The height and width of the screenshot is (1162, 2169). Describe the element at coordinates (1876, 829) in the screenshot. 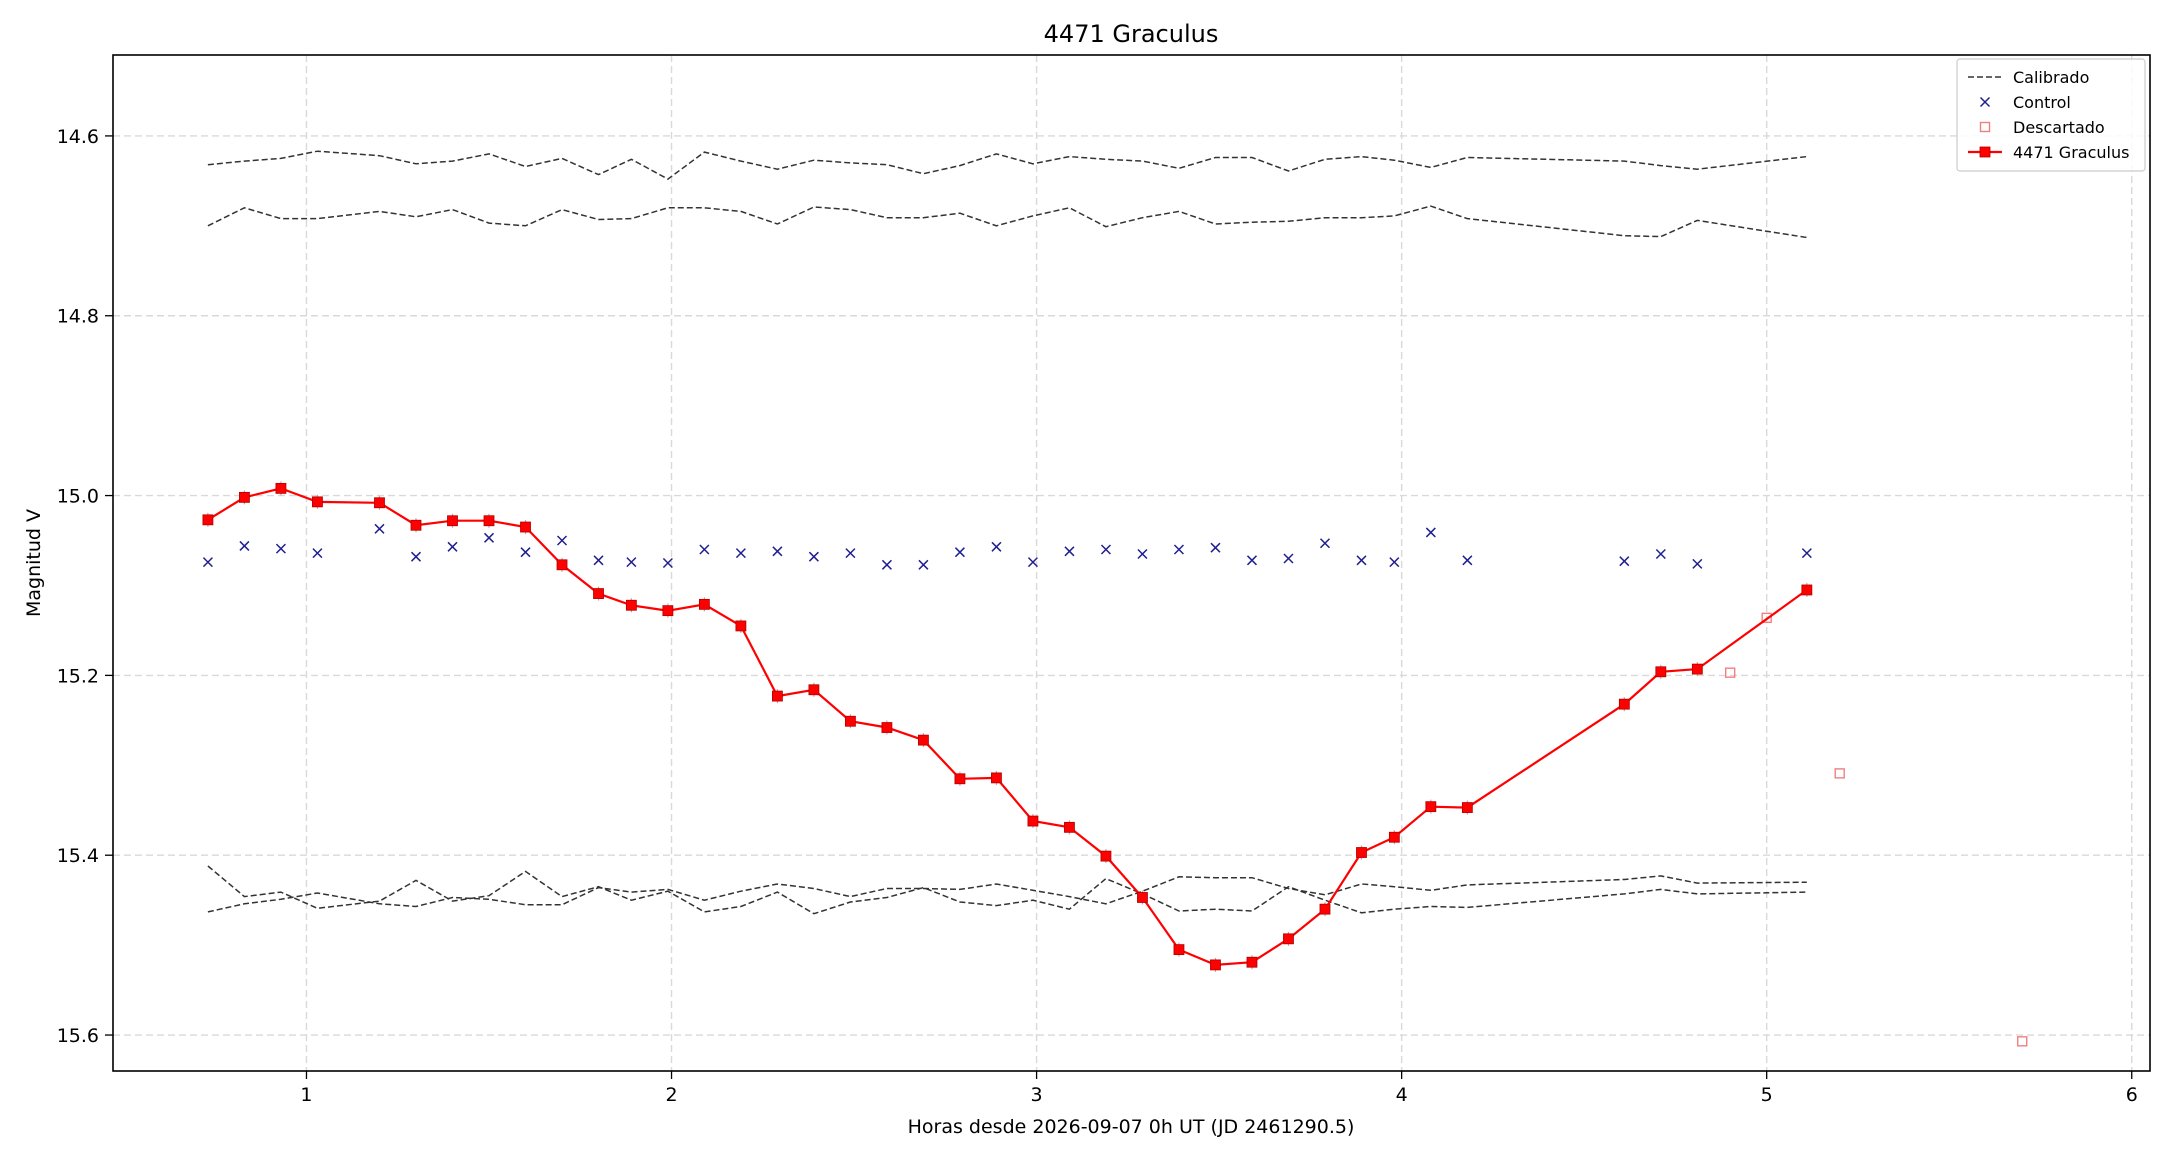

I see `discarded-markers` at that location.